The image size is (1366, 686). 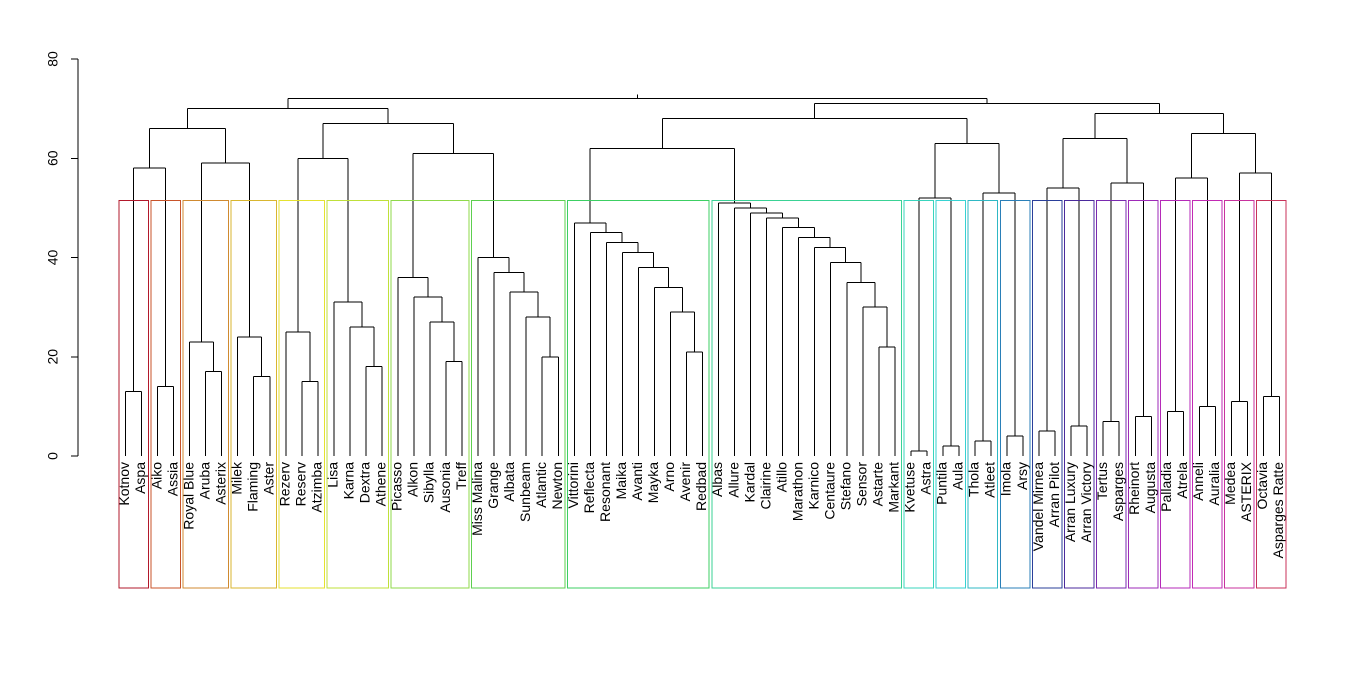 What do you see at coordinates (397, 486) in the screenshot?
I see `leaf-label: Picasso` at bounding box center [397, 486].